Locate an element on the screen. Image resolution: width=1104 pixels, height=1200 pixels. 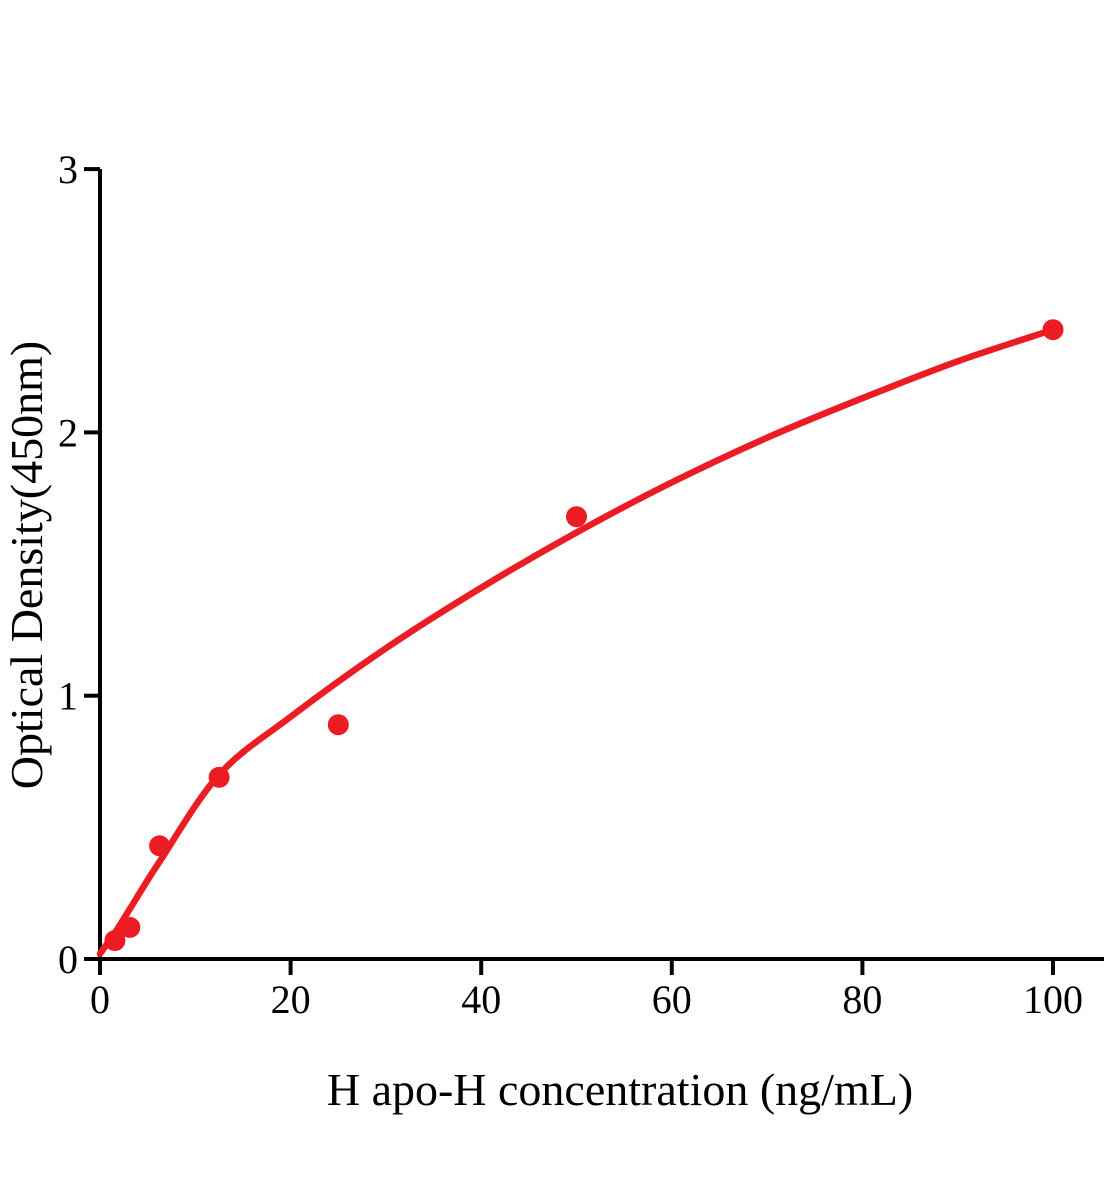
x-tick-label: 80 is located at coordinates (862, 999).